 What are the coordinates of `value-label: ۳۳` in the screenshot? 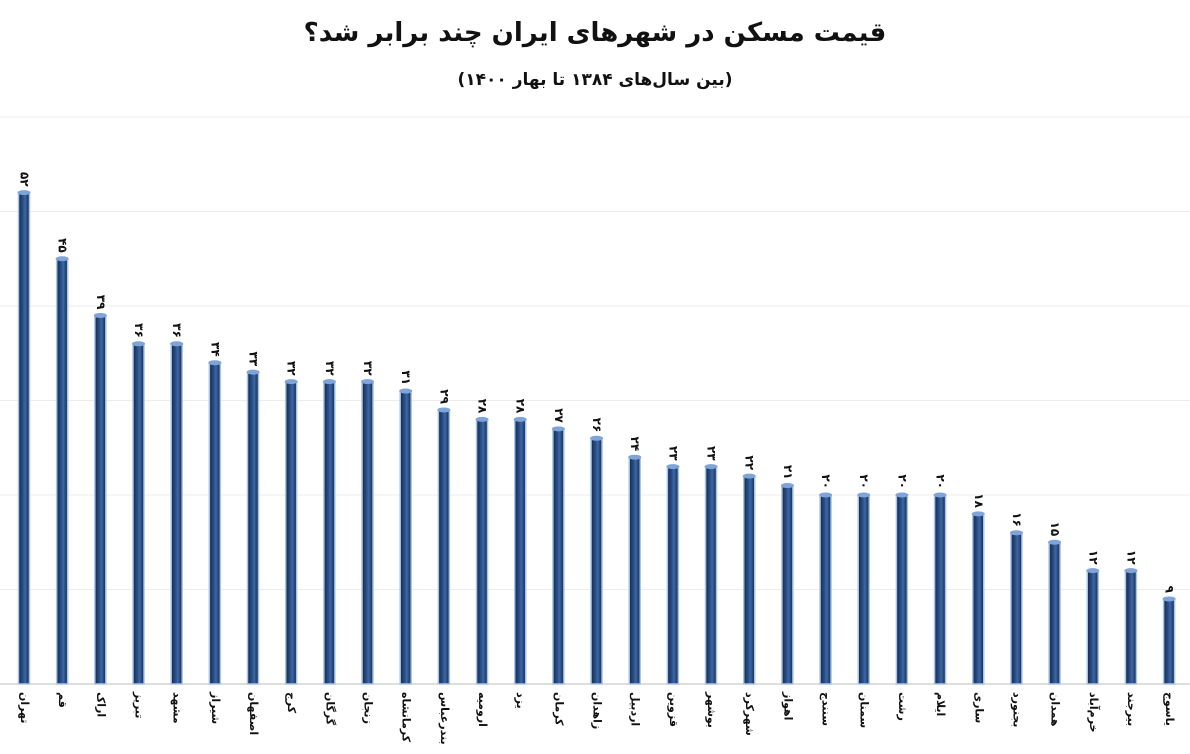 It's located at (254, 358).